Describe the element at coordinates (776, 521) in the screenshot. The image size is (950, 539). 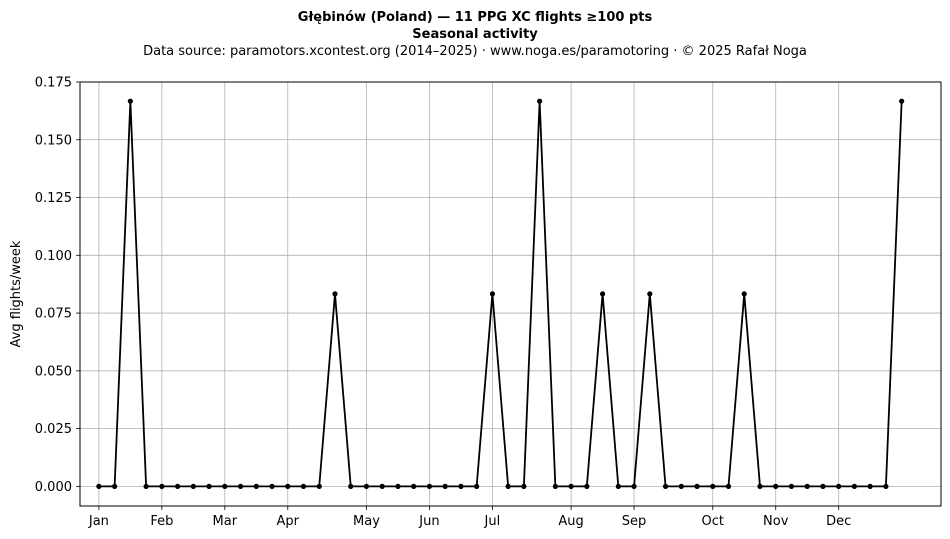
I see `x-tick-label: Nov` at that location.